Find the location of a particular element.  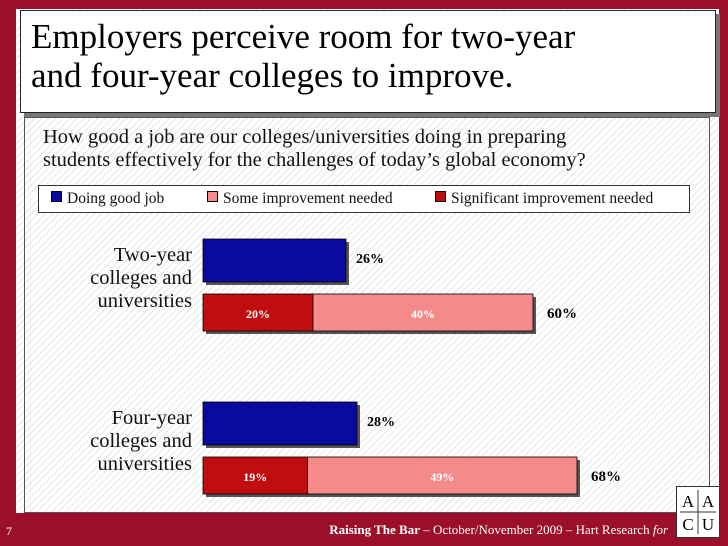

legend-item-significant-improvement: Significant improvement needed is located at coordinates (544, 199).